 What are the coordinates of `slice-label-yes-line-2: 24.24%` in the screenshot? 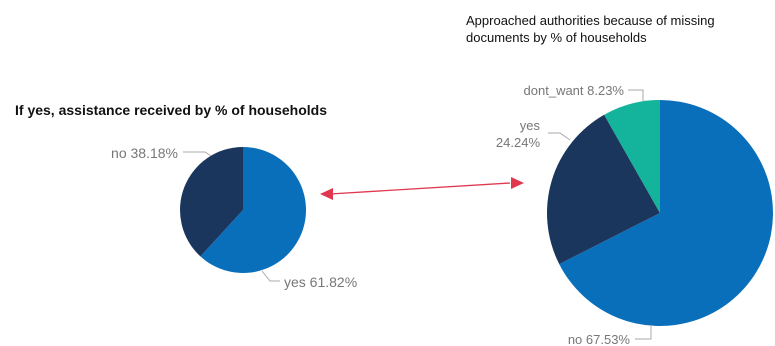 It's located at (518, 142).